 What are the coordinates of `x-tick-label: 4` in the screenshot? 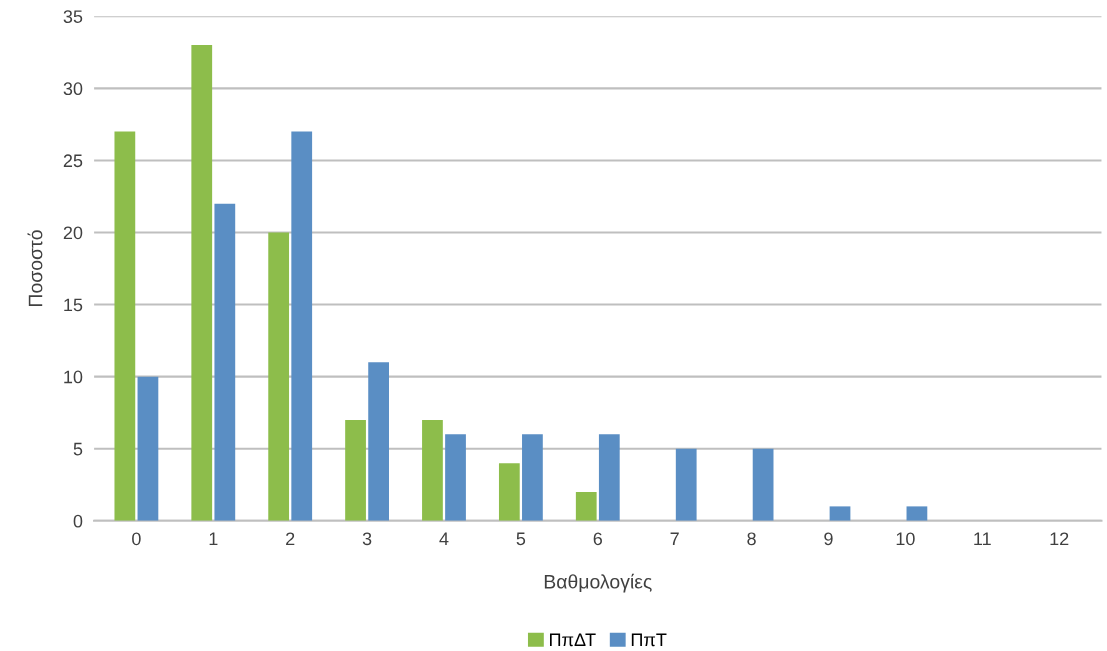 It's located at (444, 538).